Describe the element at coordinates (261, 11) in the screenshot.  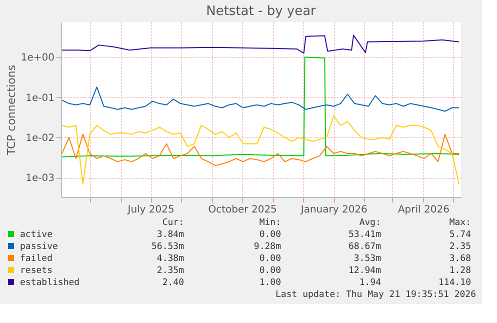
I see `chart-title: Netstat - by year` at that location.